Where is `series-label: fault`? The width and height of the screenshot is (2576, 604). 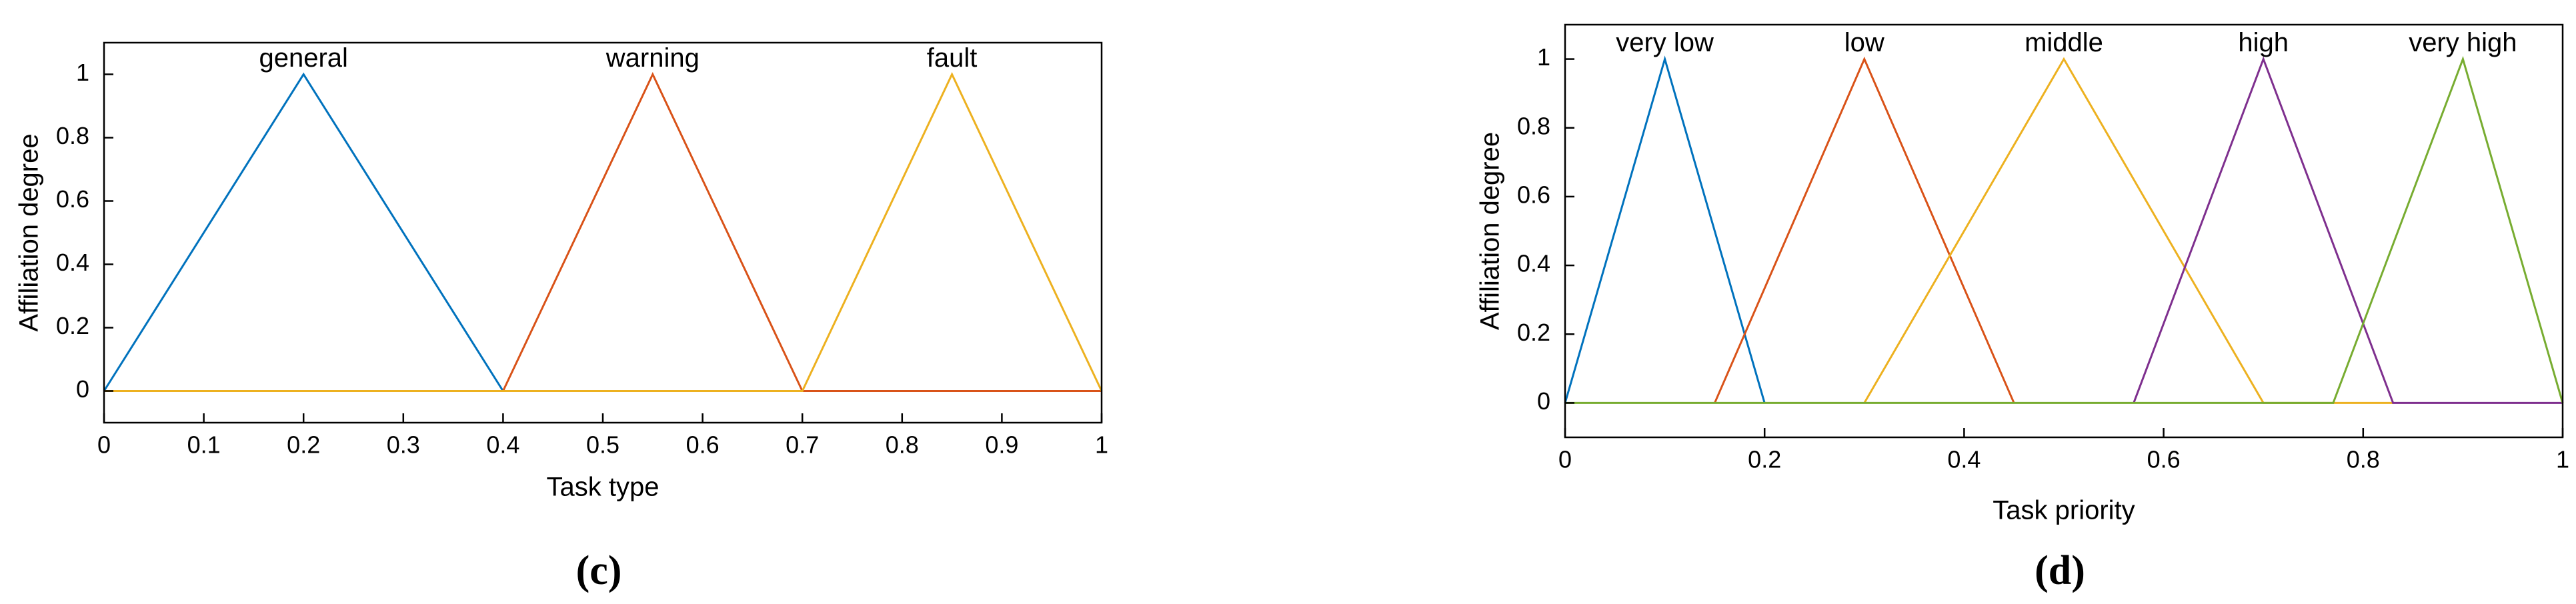 series-label: fault is located at coordinates (952, 58).